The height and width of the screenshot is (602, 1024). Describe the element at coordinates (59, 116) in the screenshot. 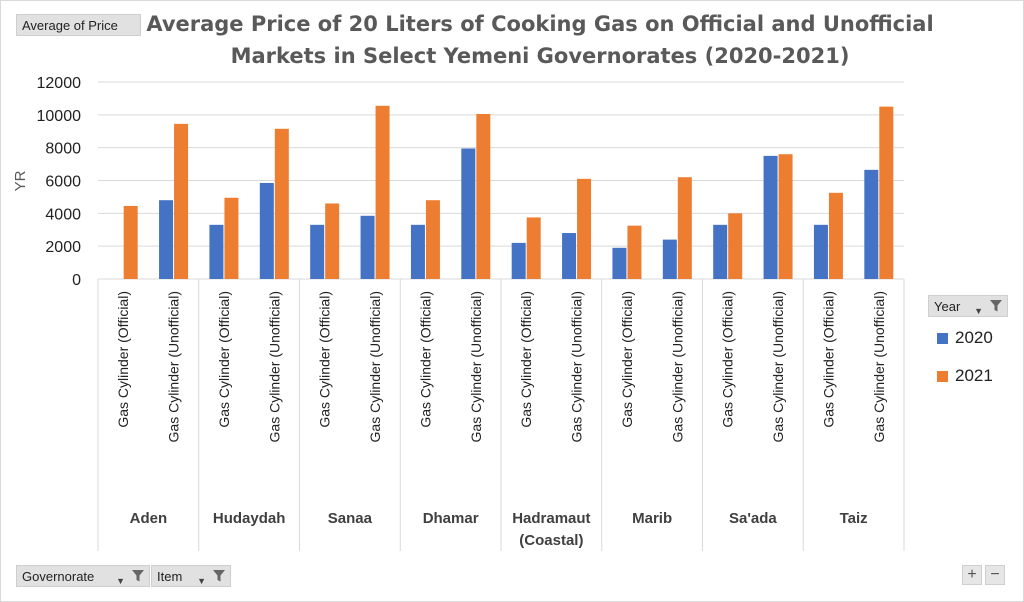

I see `y-tick-label: 10000` at that location.